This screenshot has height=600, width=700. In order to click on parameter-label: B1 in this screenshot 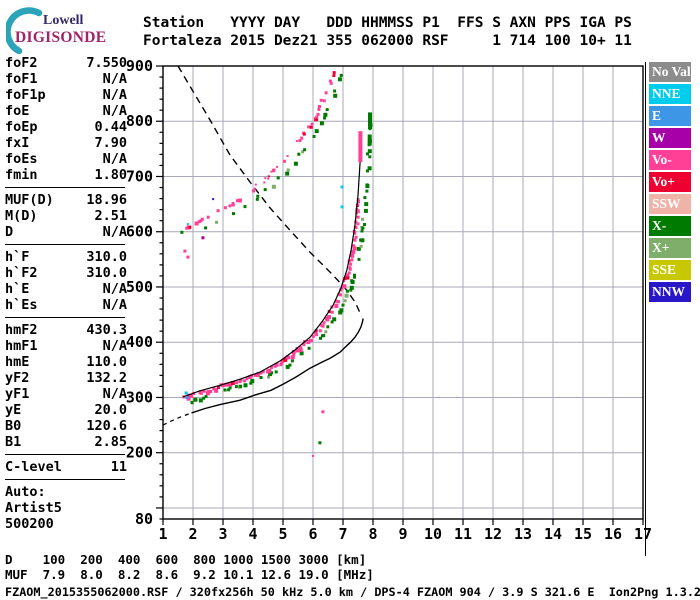, I will do `click(13, 442)`.